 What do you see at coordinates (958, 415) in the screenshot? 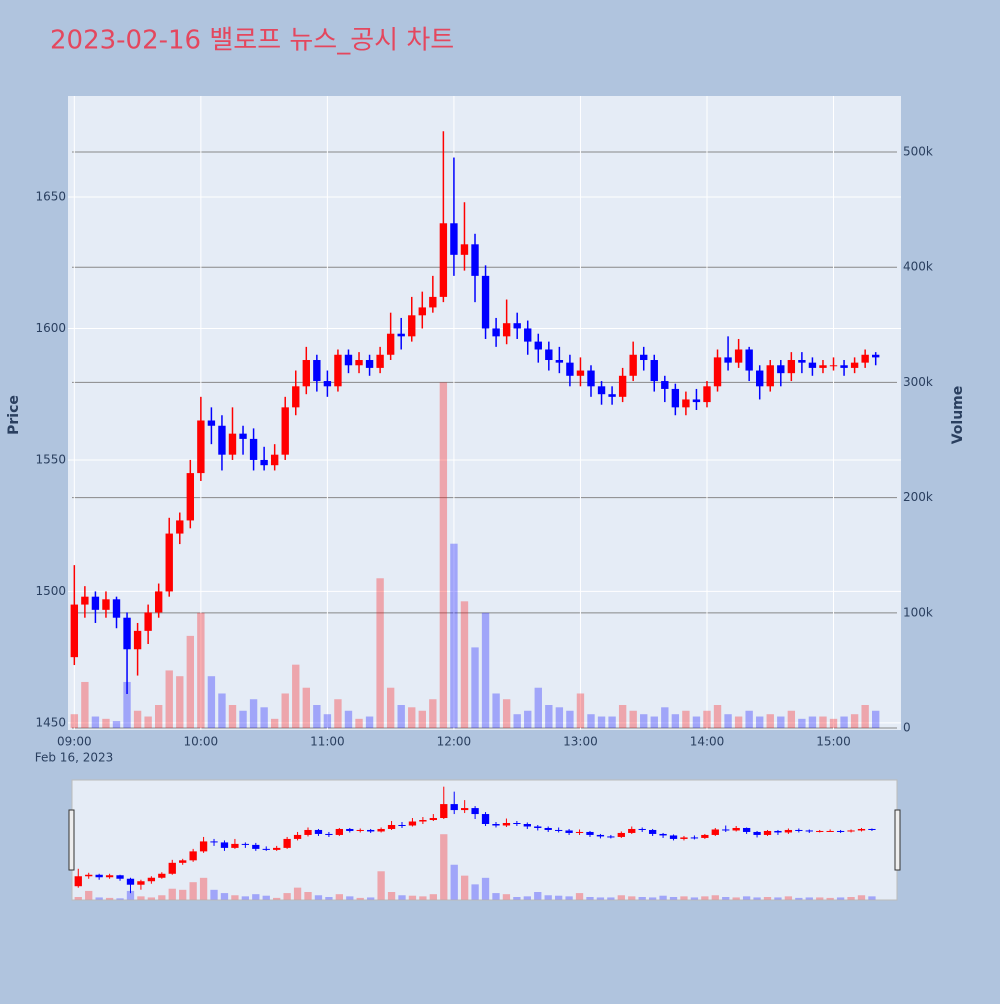
I see `y2-axis-title: Volume` at bounding box center [958, 415].